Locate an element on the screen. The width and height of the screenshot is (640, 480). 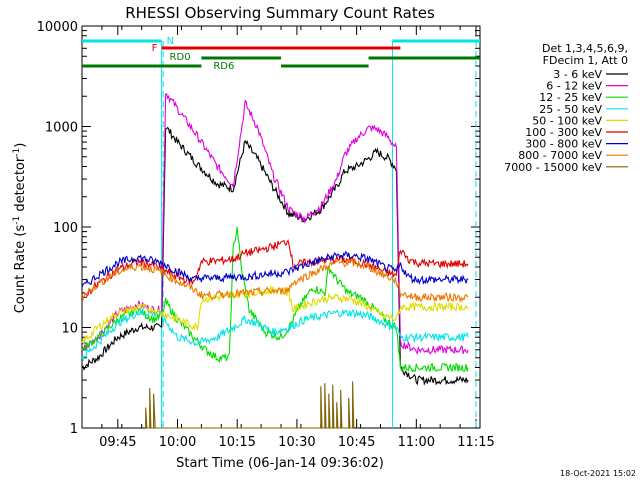
legend-entry-label: 800 - 7000 keV is located at coordinates (560, 155).